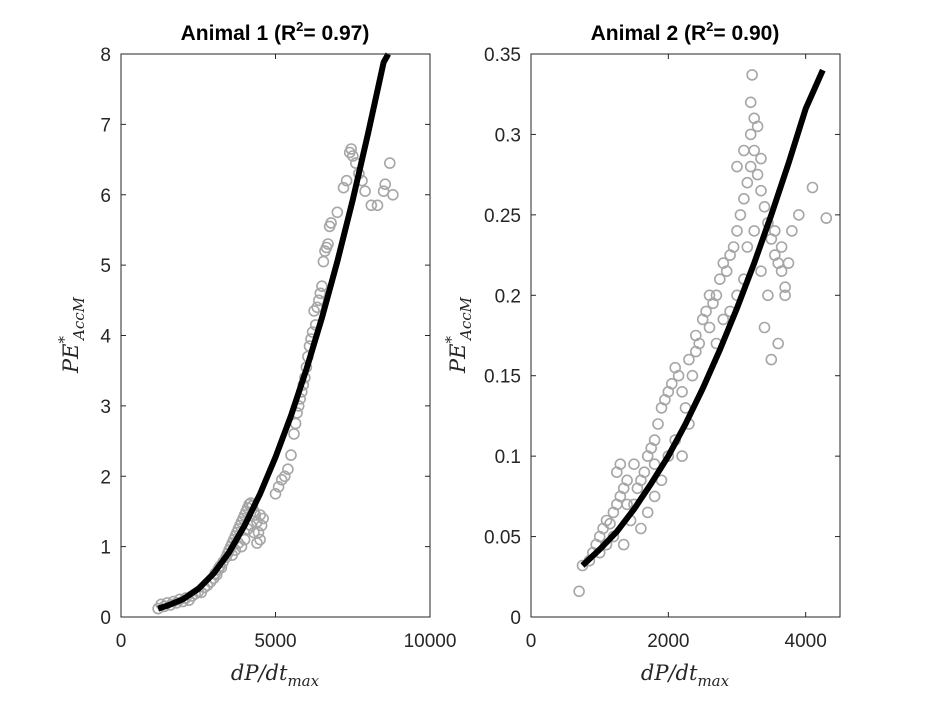 The height and width of the screenshot is (721, 934). I want to click on panel-1-x-axis-label: dP/dtmax, so click(275, 675).